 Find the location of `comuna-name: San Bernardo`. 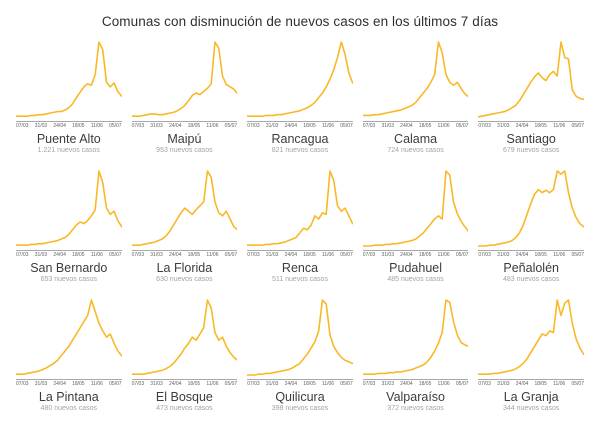

comuna-name: San Bernardo is located at coordinates (69, 268).